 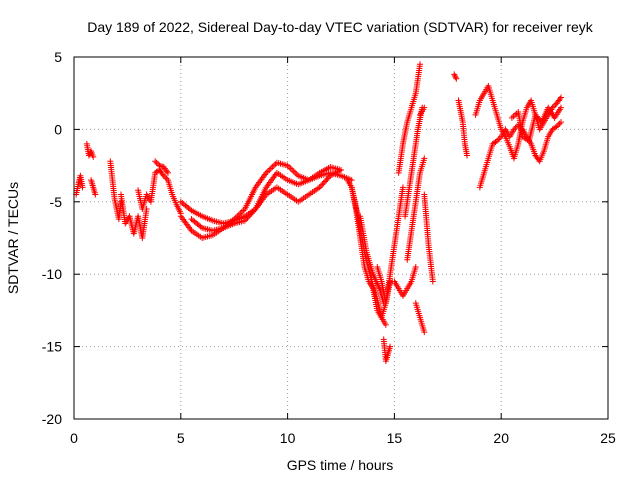 I want to click on x-tick-label: 0, so click(x=74, y=438).